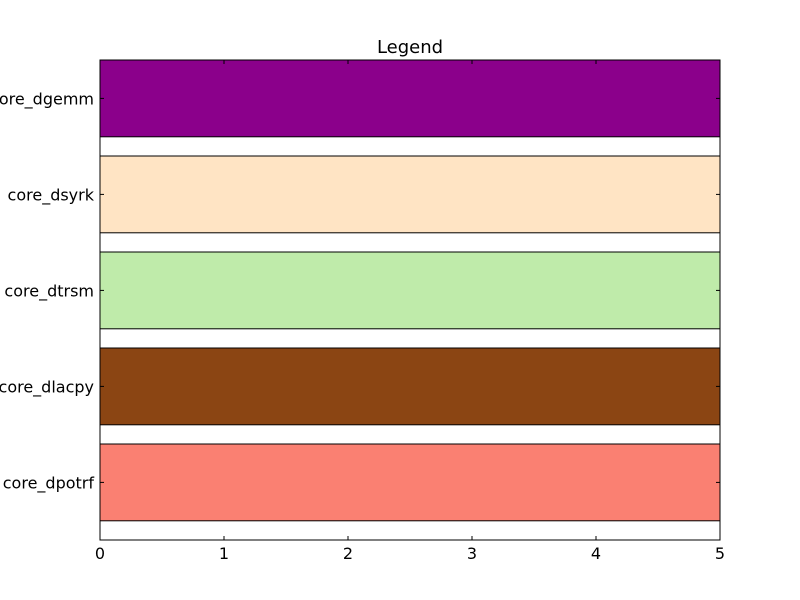 The image size is (800, 600). What do you see at coordinates (410, 47) in the screenshot?
I see `chart-title: Legend` at bounding box center [410, 47].